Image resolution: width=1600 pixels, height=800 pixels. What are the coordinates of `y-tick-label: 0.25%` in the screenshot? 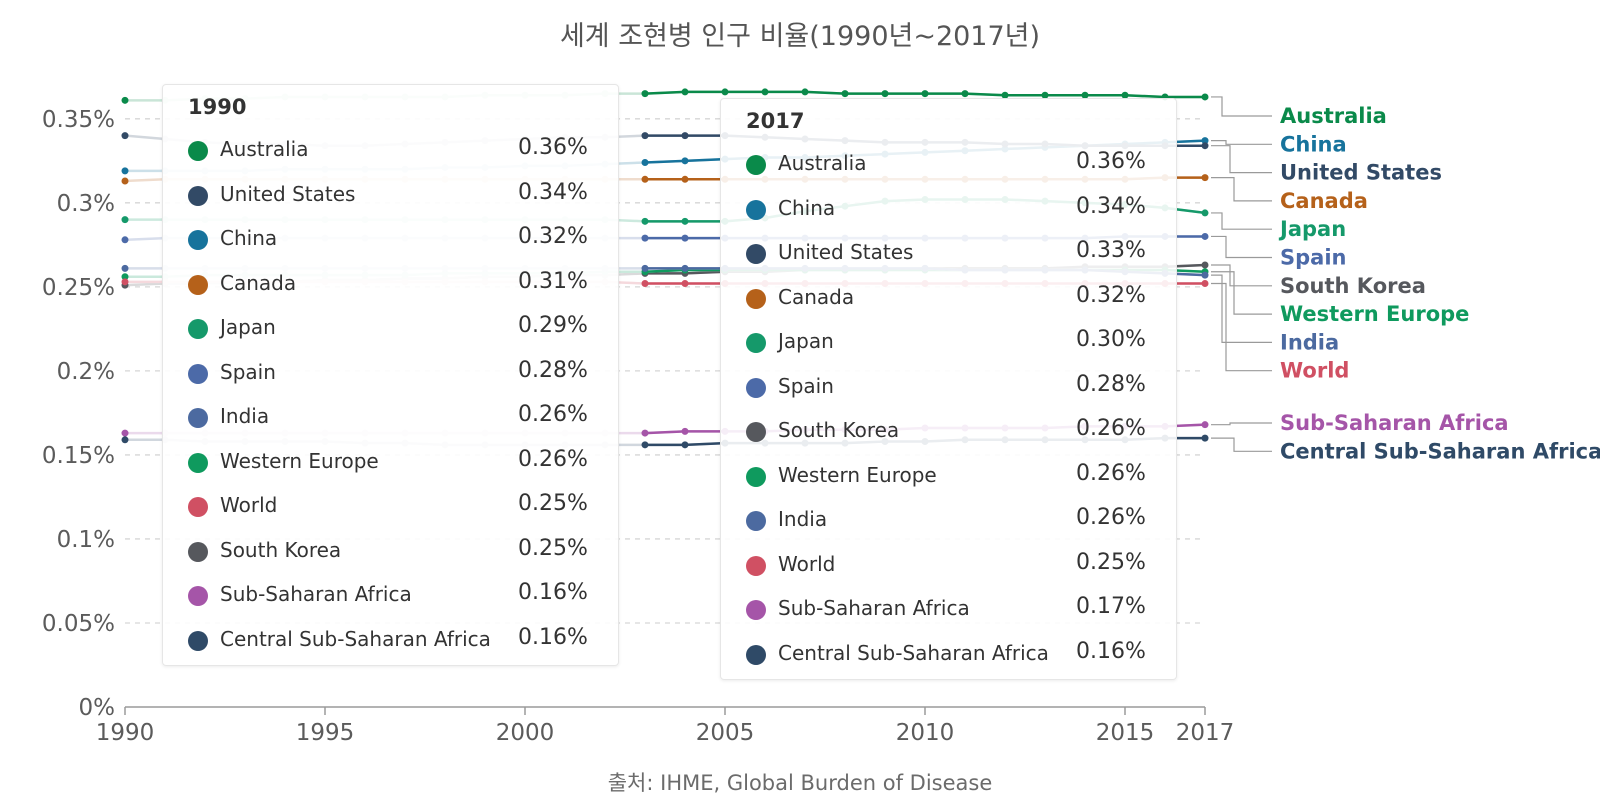 It's located at (78, 288).